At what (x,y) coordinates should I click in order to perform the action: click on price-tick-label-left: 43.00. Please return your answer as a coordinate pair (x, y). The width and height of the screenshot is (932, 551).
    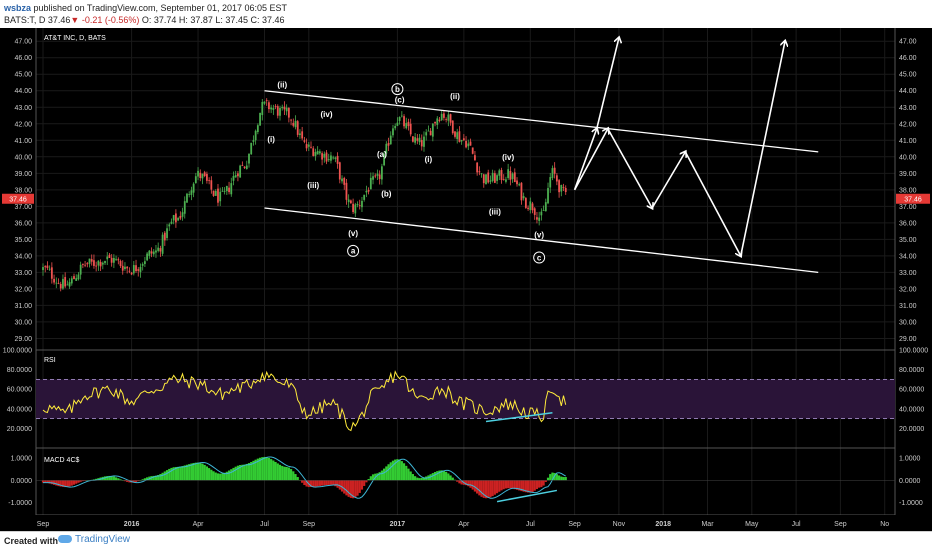
    Looking at the image, I should click on (23, 108).